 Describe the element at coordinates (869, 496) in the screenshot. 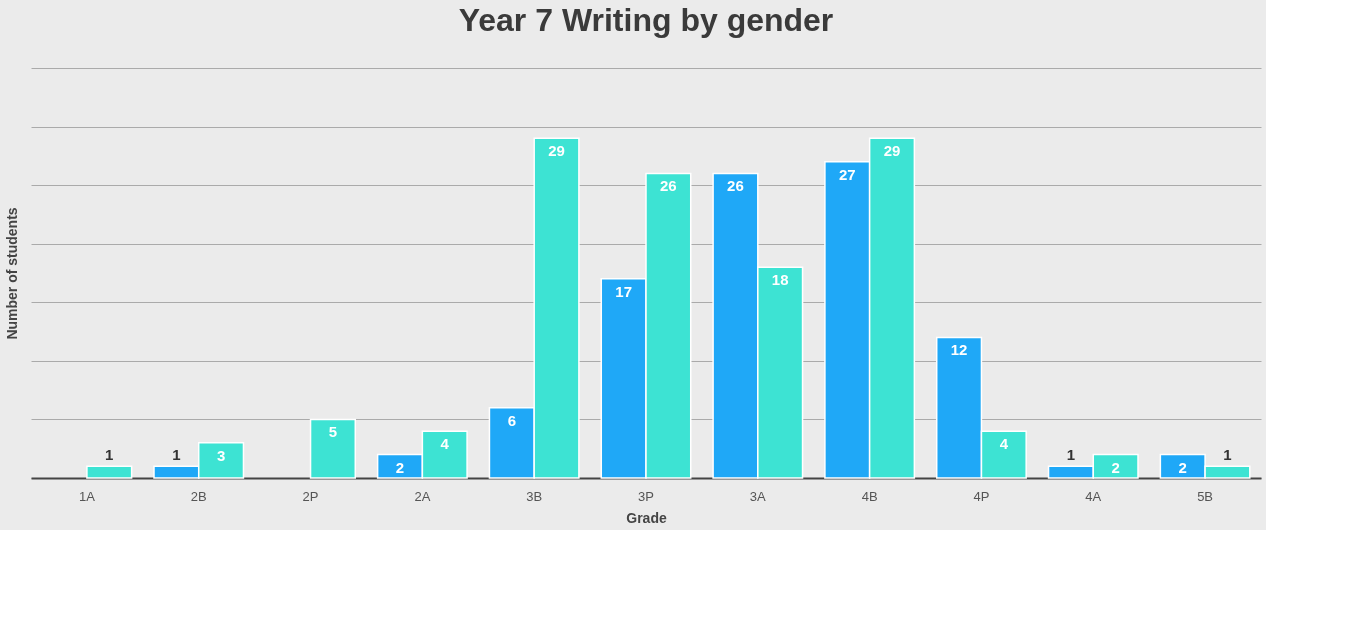

I see `x-tick-label: 4B` at that location.